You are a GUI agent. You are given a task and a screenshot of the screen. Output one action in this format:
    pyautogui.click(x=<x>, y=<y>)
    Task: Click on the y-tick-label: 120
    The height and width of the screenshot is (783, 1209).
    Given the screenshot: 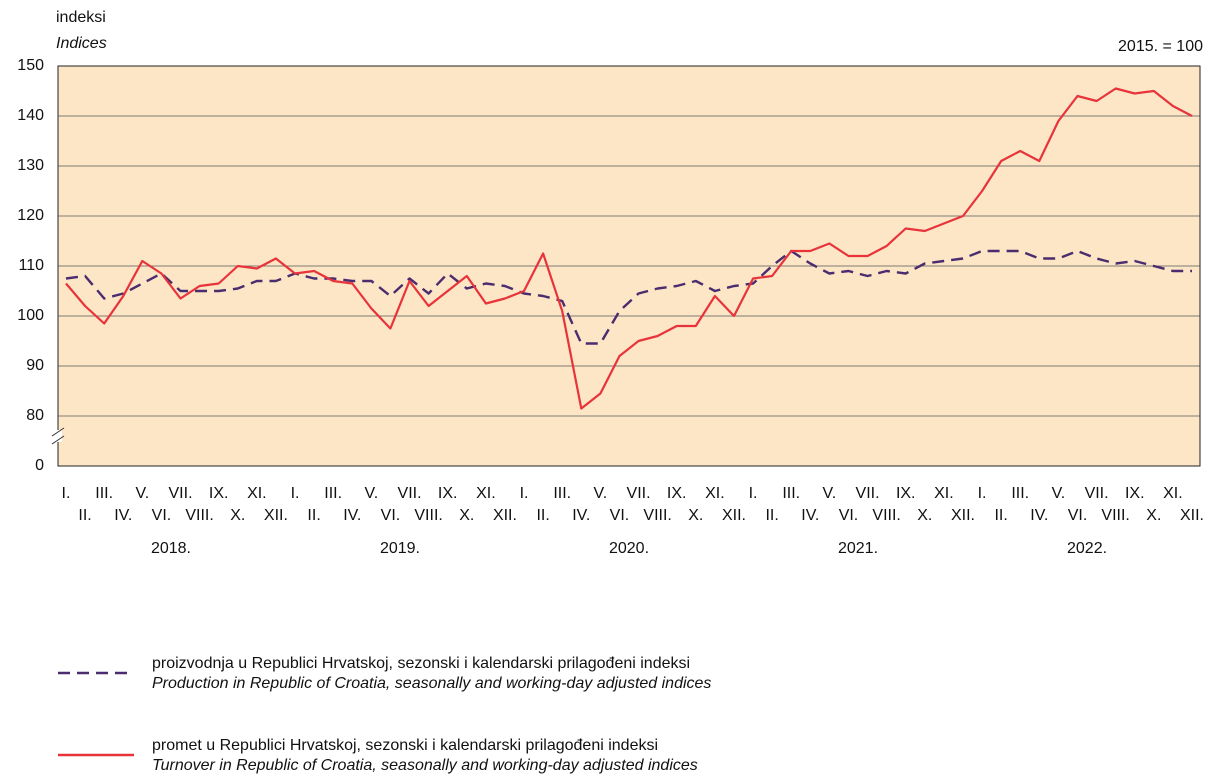 What is the action you would take?
    pyautogui.click(x=30, y=215)
    